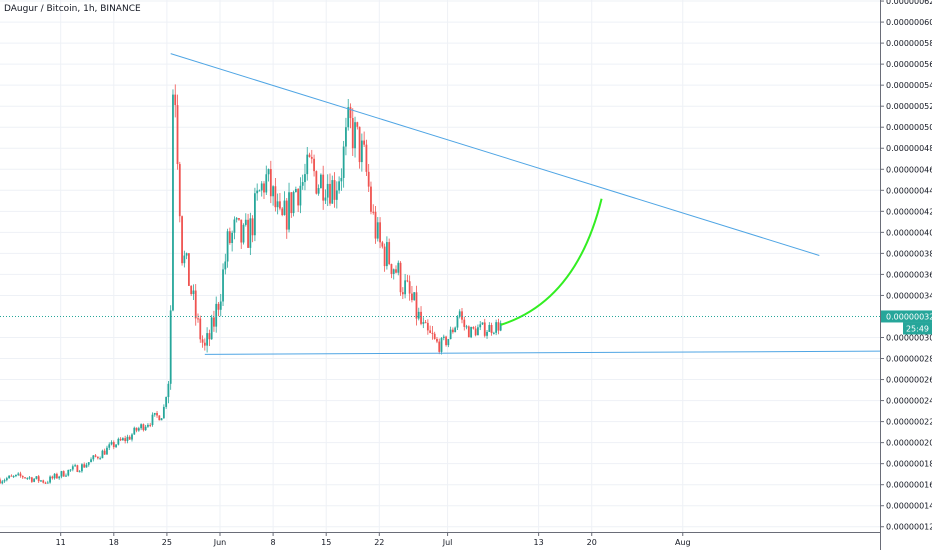 This screenshot has height=555, width=932. What do you see at coordinates (909, 527) in the screenshot?
I see `price-tick-label: 0.00000012` at bounding box center [909, 527].